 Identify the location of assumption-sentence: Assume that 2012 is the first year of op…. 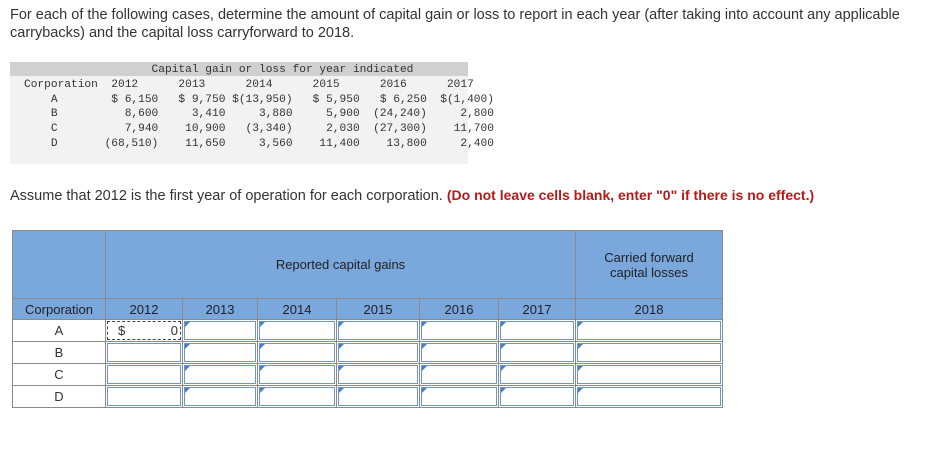
(226, 196).